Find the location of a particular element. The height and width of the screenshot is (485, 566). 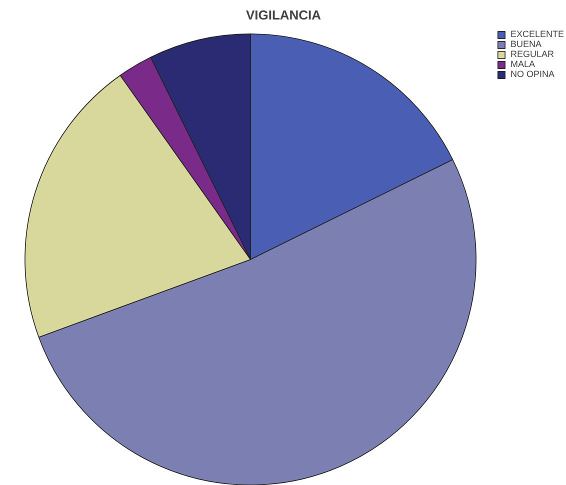

legend-label: REGULAR is located at coordinates (532, 54).